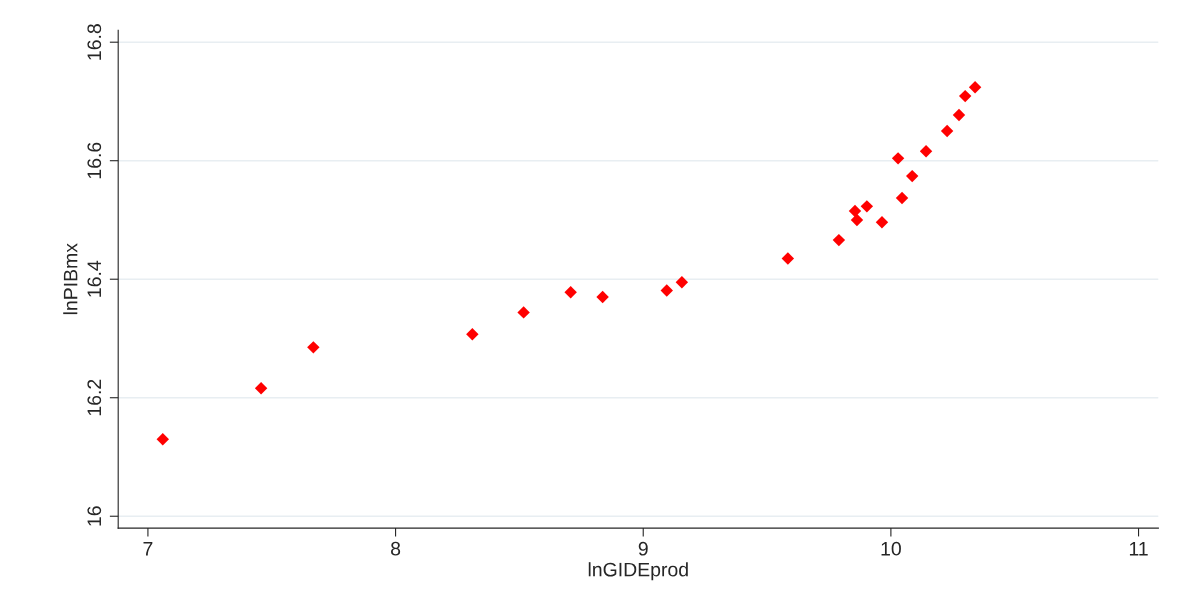 Image resolution: width=1182 pixels, height=607 pixels. Describe the element at coordinates (94, 42) in the screenshot. I see `y-tick-label: 16.8` at that location.